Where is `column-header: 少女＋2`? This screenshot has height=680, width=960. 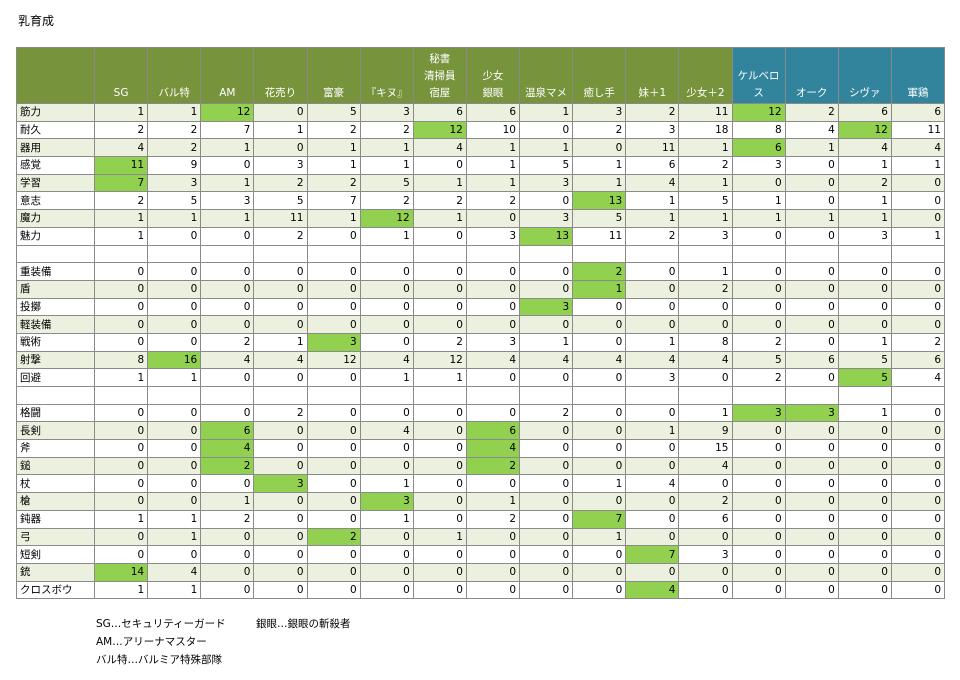
column-header: 少女＋2 is located at coordinates (705, 75).